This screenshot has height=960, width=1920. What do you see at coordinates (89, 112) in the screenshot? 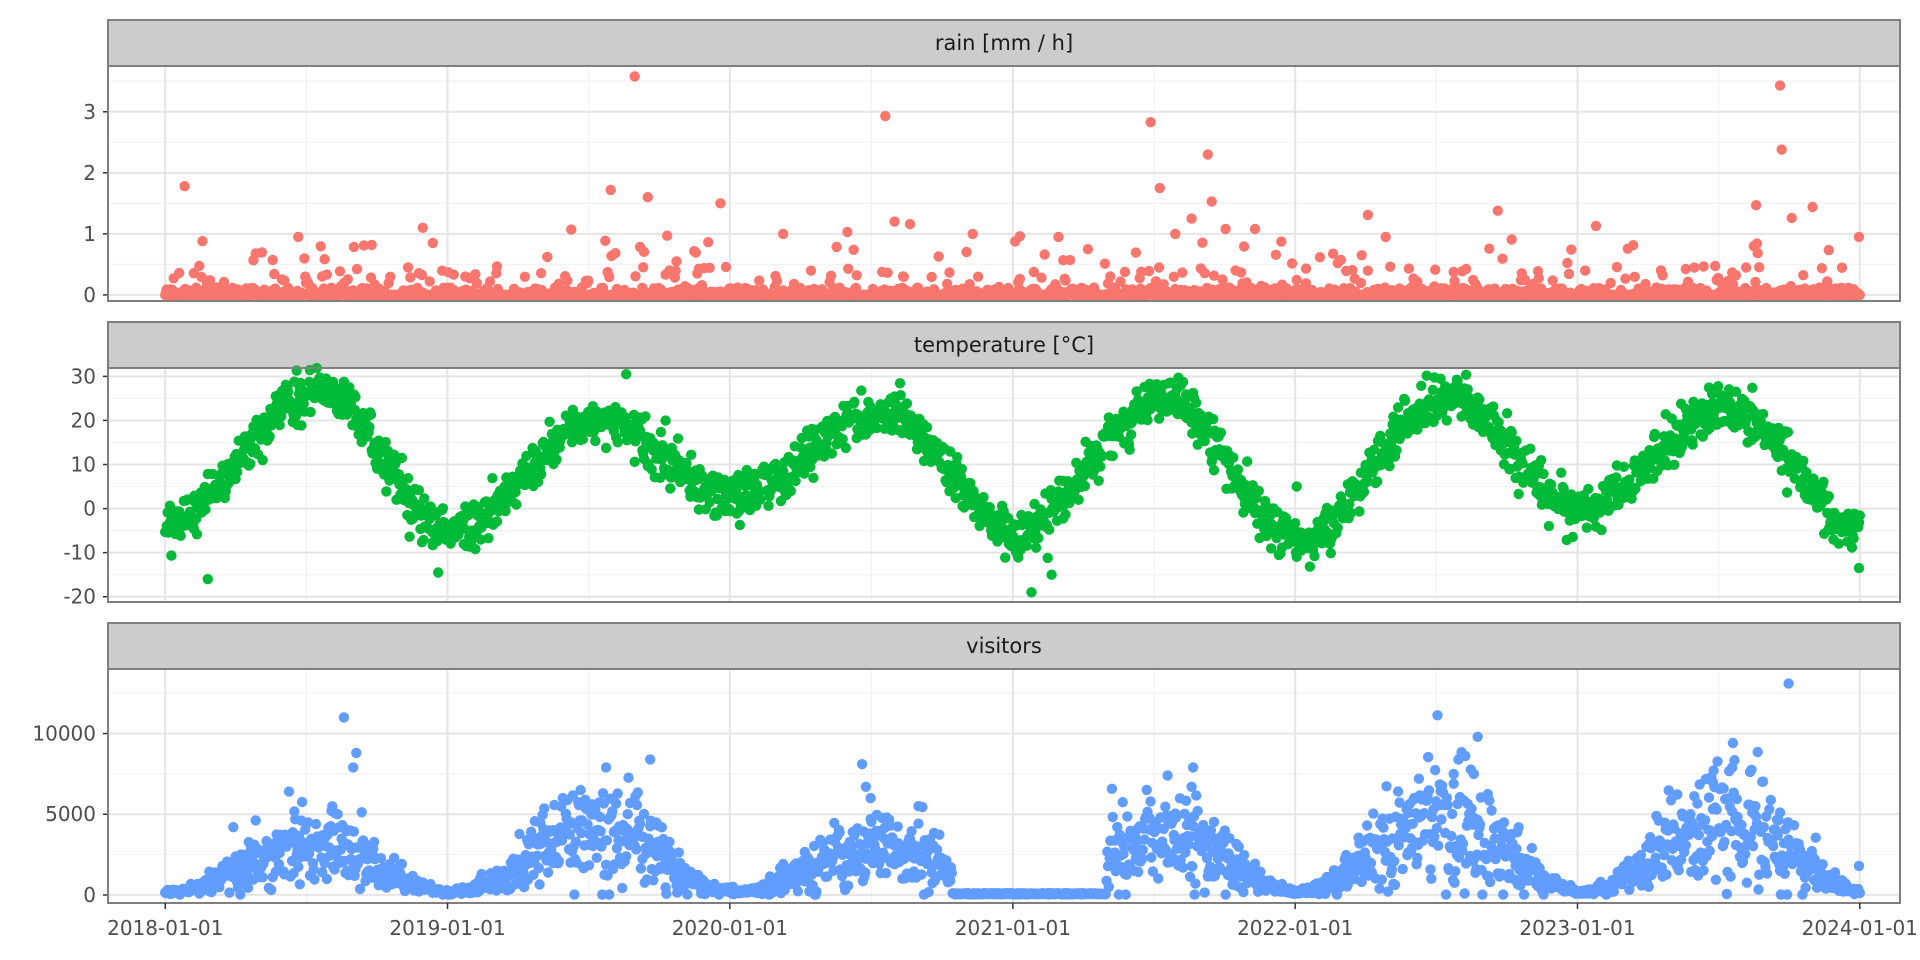
I see `y-tick-label: 3` at bounding box center [89, 112].